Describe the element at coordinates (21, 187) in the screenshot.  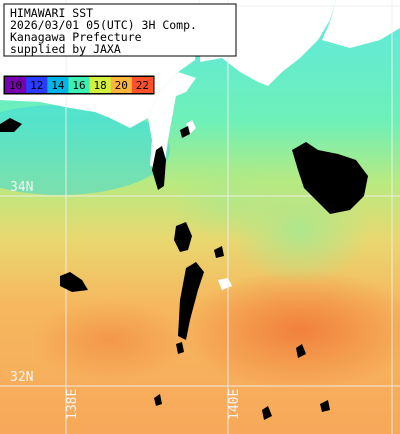
I see `lat-label-34n: 34N` at that location.